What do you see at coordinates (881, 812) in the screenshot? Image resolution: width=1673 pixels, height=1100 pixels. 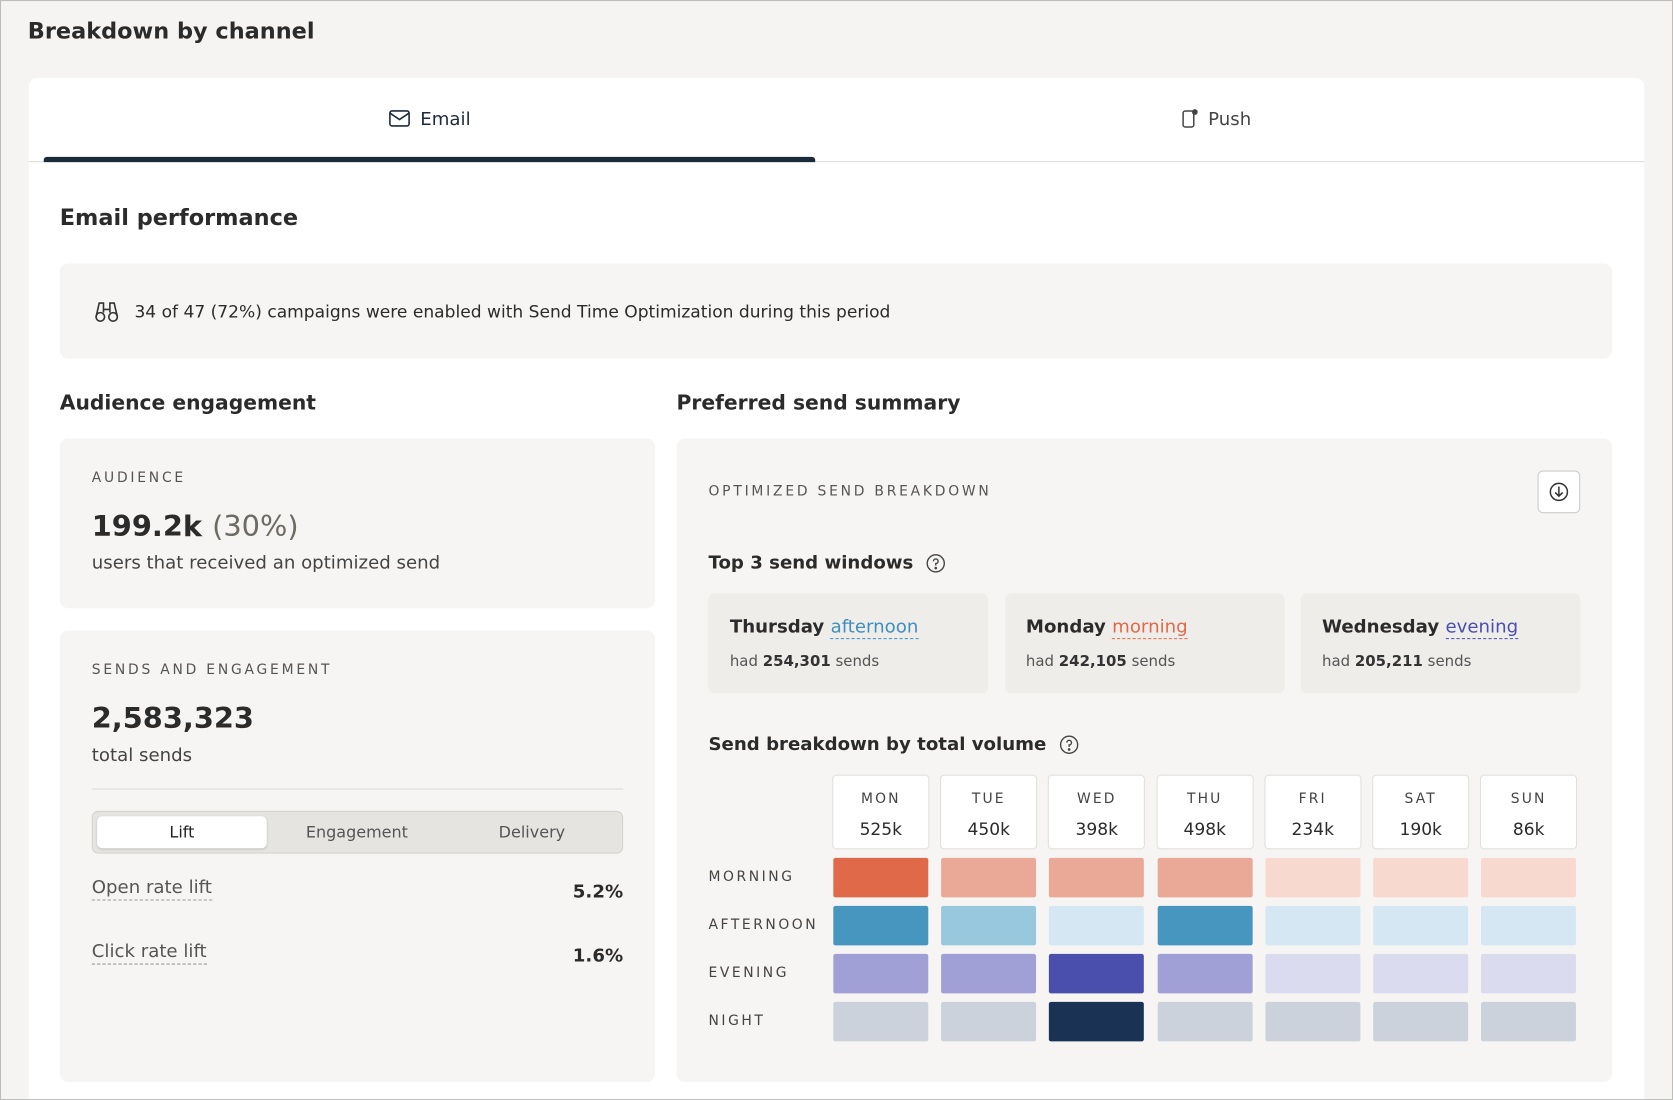 I see `day-header: MON 525k` at bounding box center [881, 812].